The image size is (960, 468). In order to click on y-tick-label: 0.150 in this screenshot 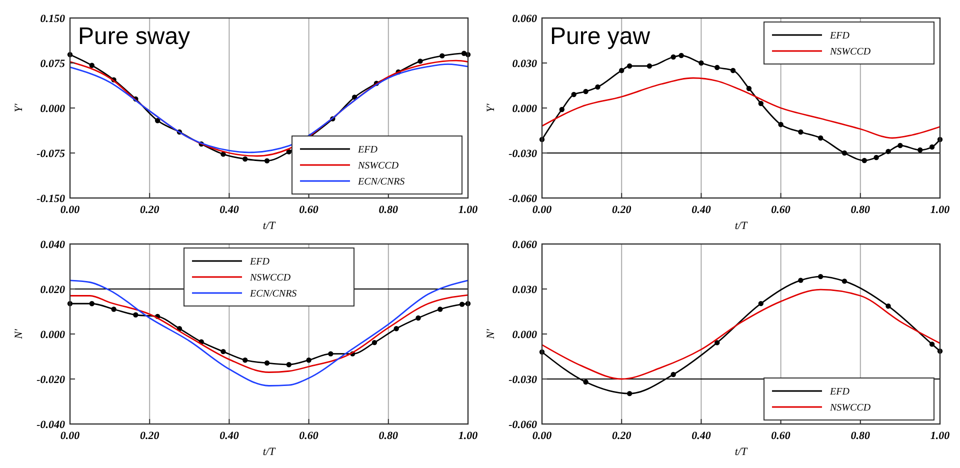, I will do `click(53, 18)`.